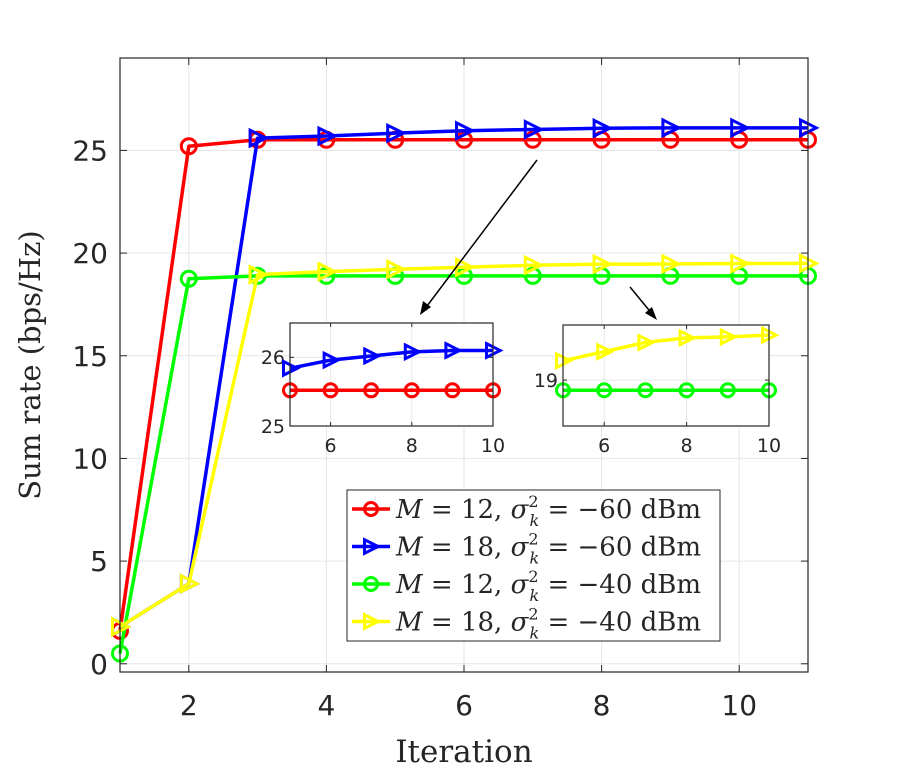 The height and width of the screenshot is (777, 897). What do you see at coordinates (99, 561) in the screenshot?
I see `y-tick-label: 5` at bounding box center [99, 561].